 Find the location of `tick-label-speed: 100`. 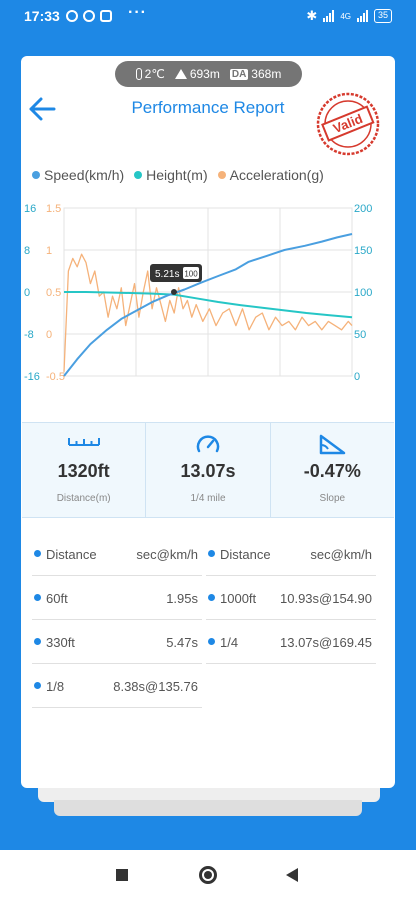

tick-label-speed: 100 is located at coordinates (363, 293).